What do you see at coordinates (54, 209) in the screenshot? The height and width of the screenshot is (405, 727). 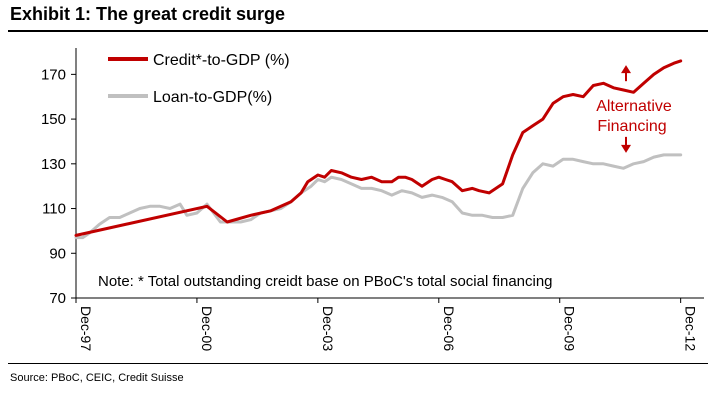 I see `y-tick-label: 110` at bounding box center [54, 209].